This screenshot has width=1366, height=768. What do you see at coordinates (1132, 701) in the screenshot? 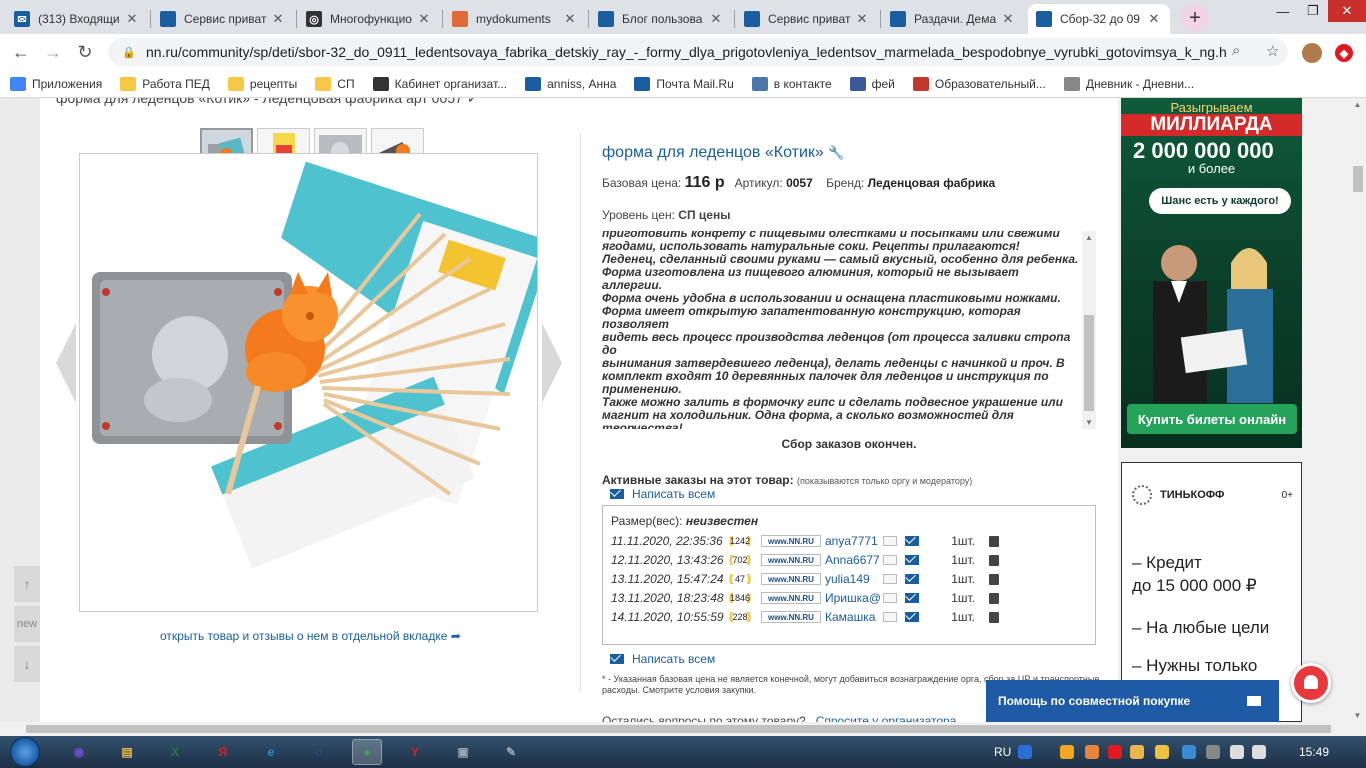
I see `help-widget: Помощь по совместной покупке` at bounding box center [1132, 701].